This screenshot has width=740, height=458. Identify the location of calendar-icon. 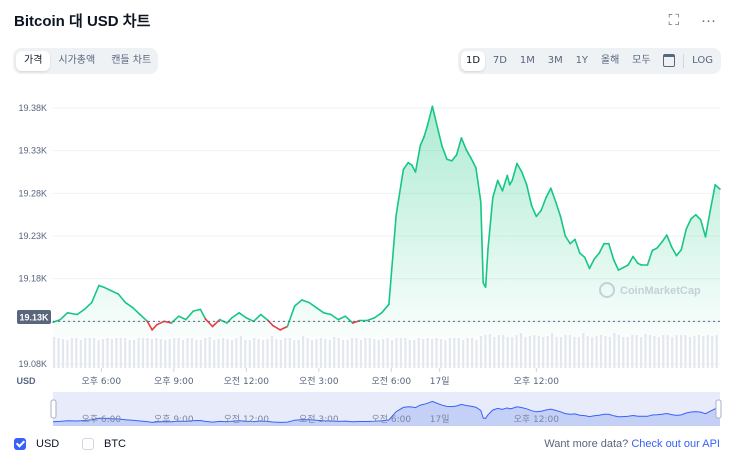
(669, 60).